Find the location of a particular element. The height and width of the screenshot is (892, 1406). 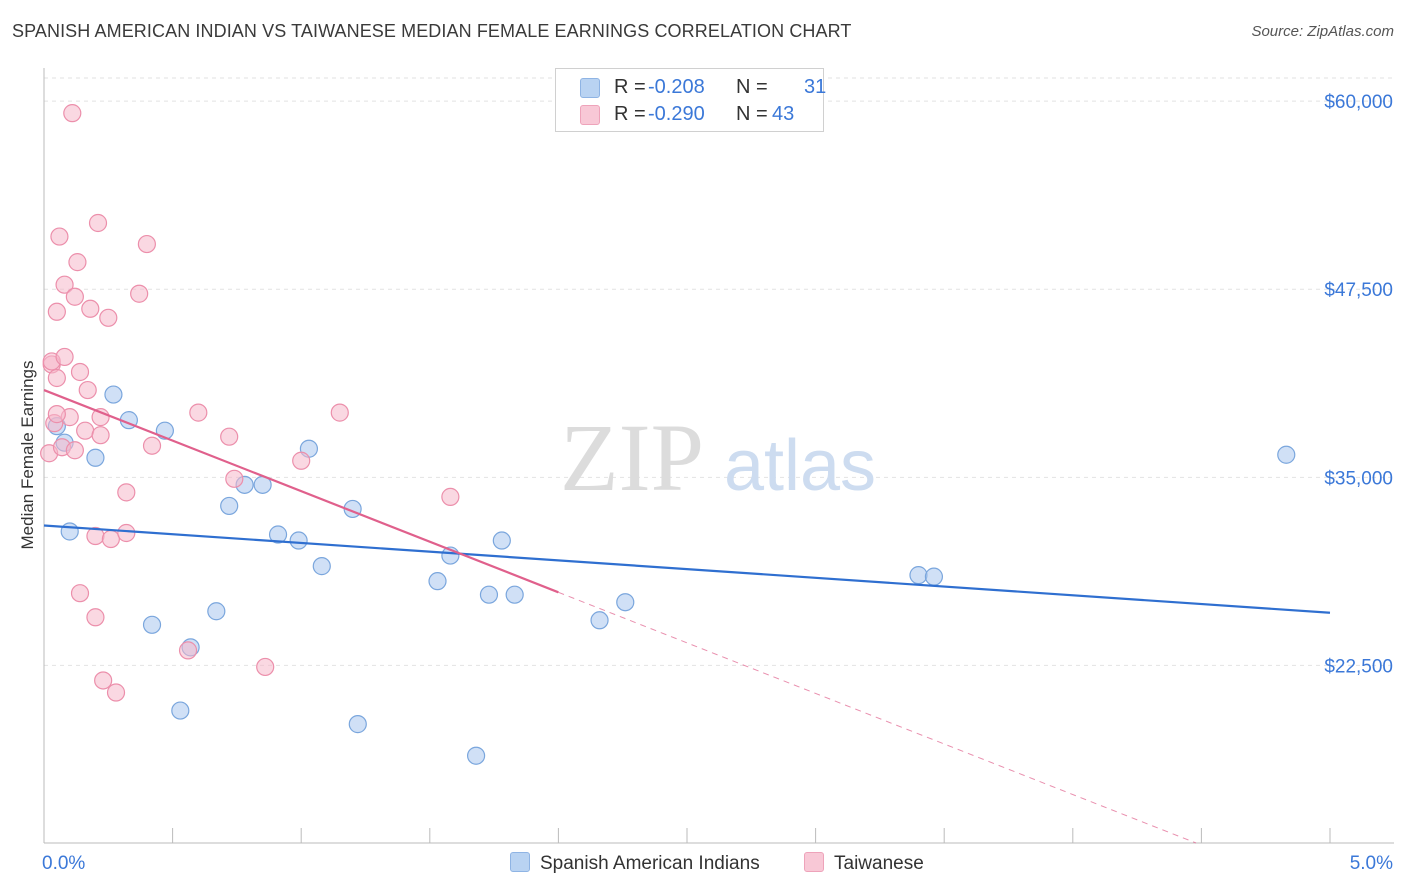

x-tick-label-max: 5.0% is located at coordinates (1371, 863).